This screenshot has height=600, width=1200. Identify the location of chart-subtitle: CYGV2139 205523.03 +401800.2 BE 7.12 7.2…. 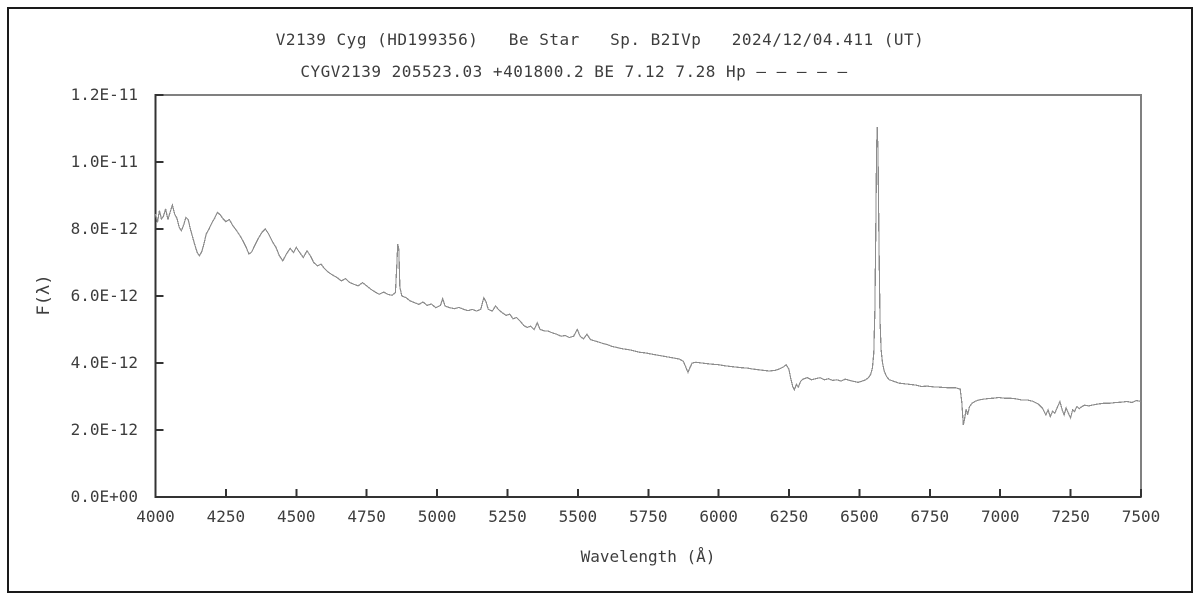
(574, 71).